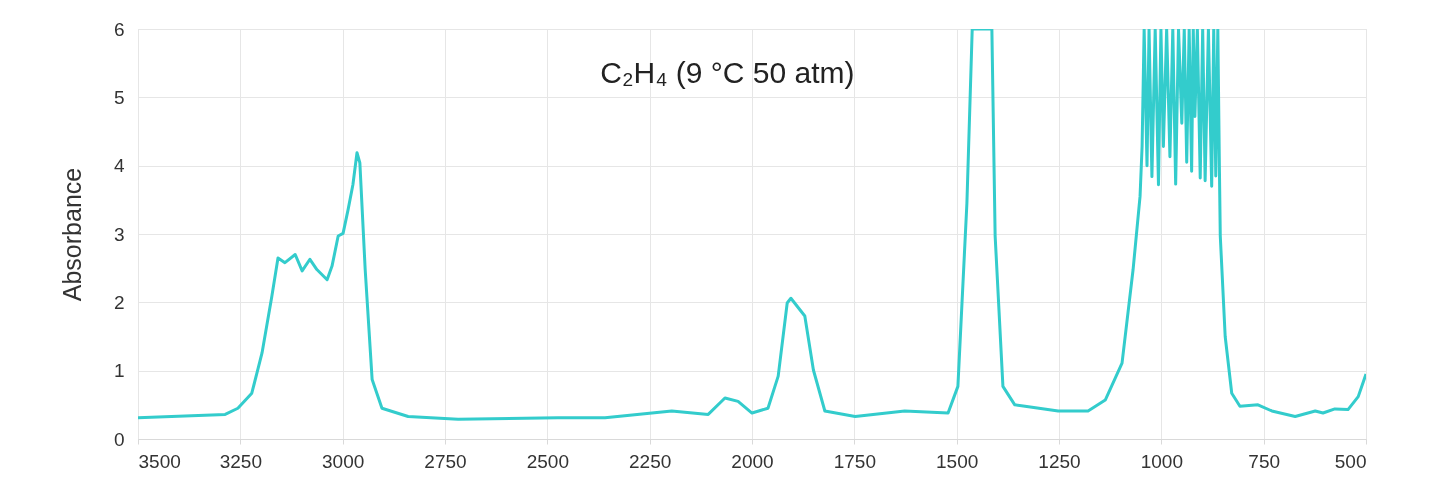  What do you see at coordinates (119, 29) in the screenshot?
I see `y-tick-label: 6` at bounding box center [119, 29].